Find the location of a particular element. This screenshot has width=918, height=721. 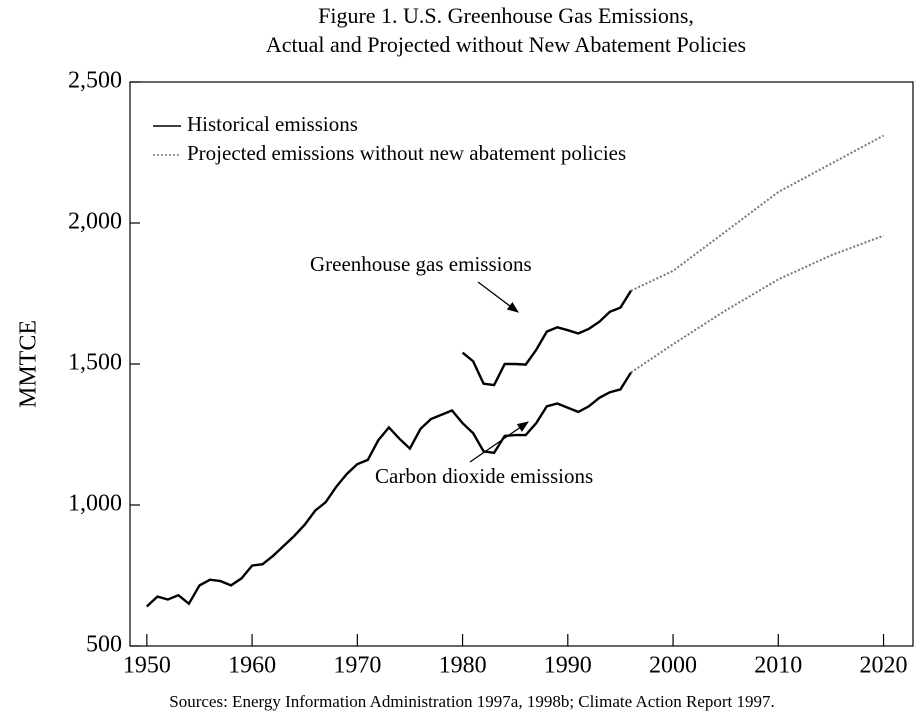

annotation: Greenhouse gas emissions is located at coordinates (421, 264).